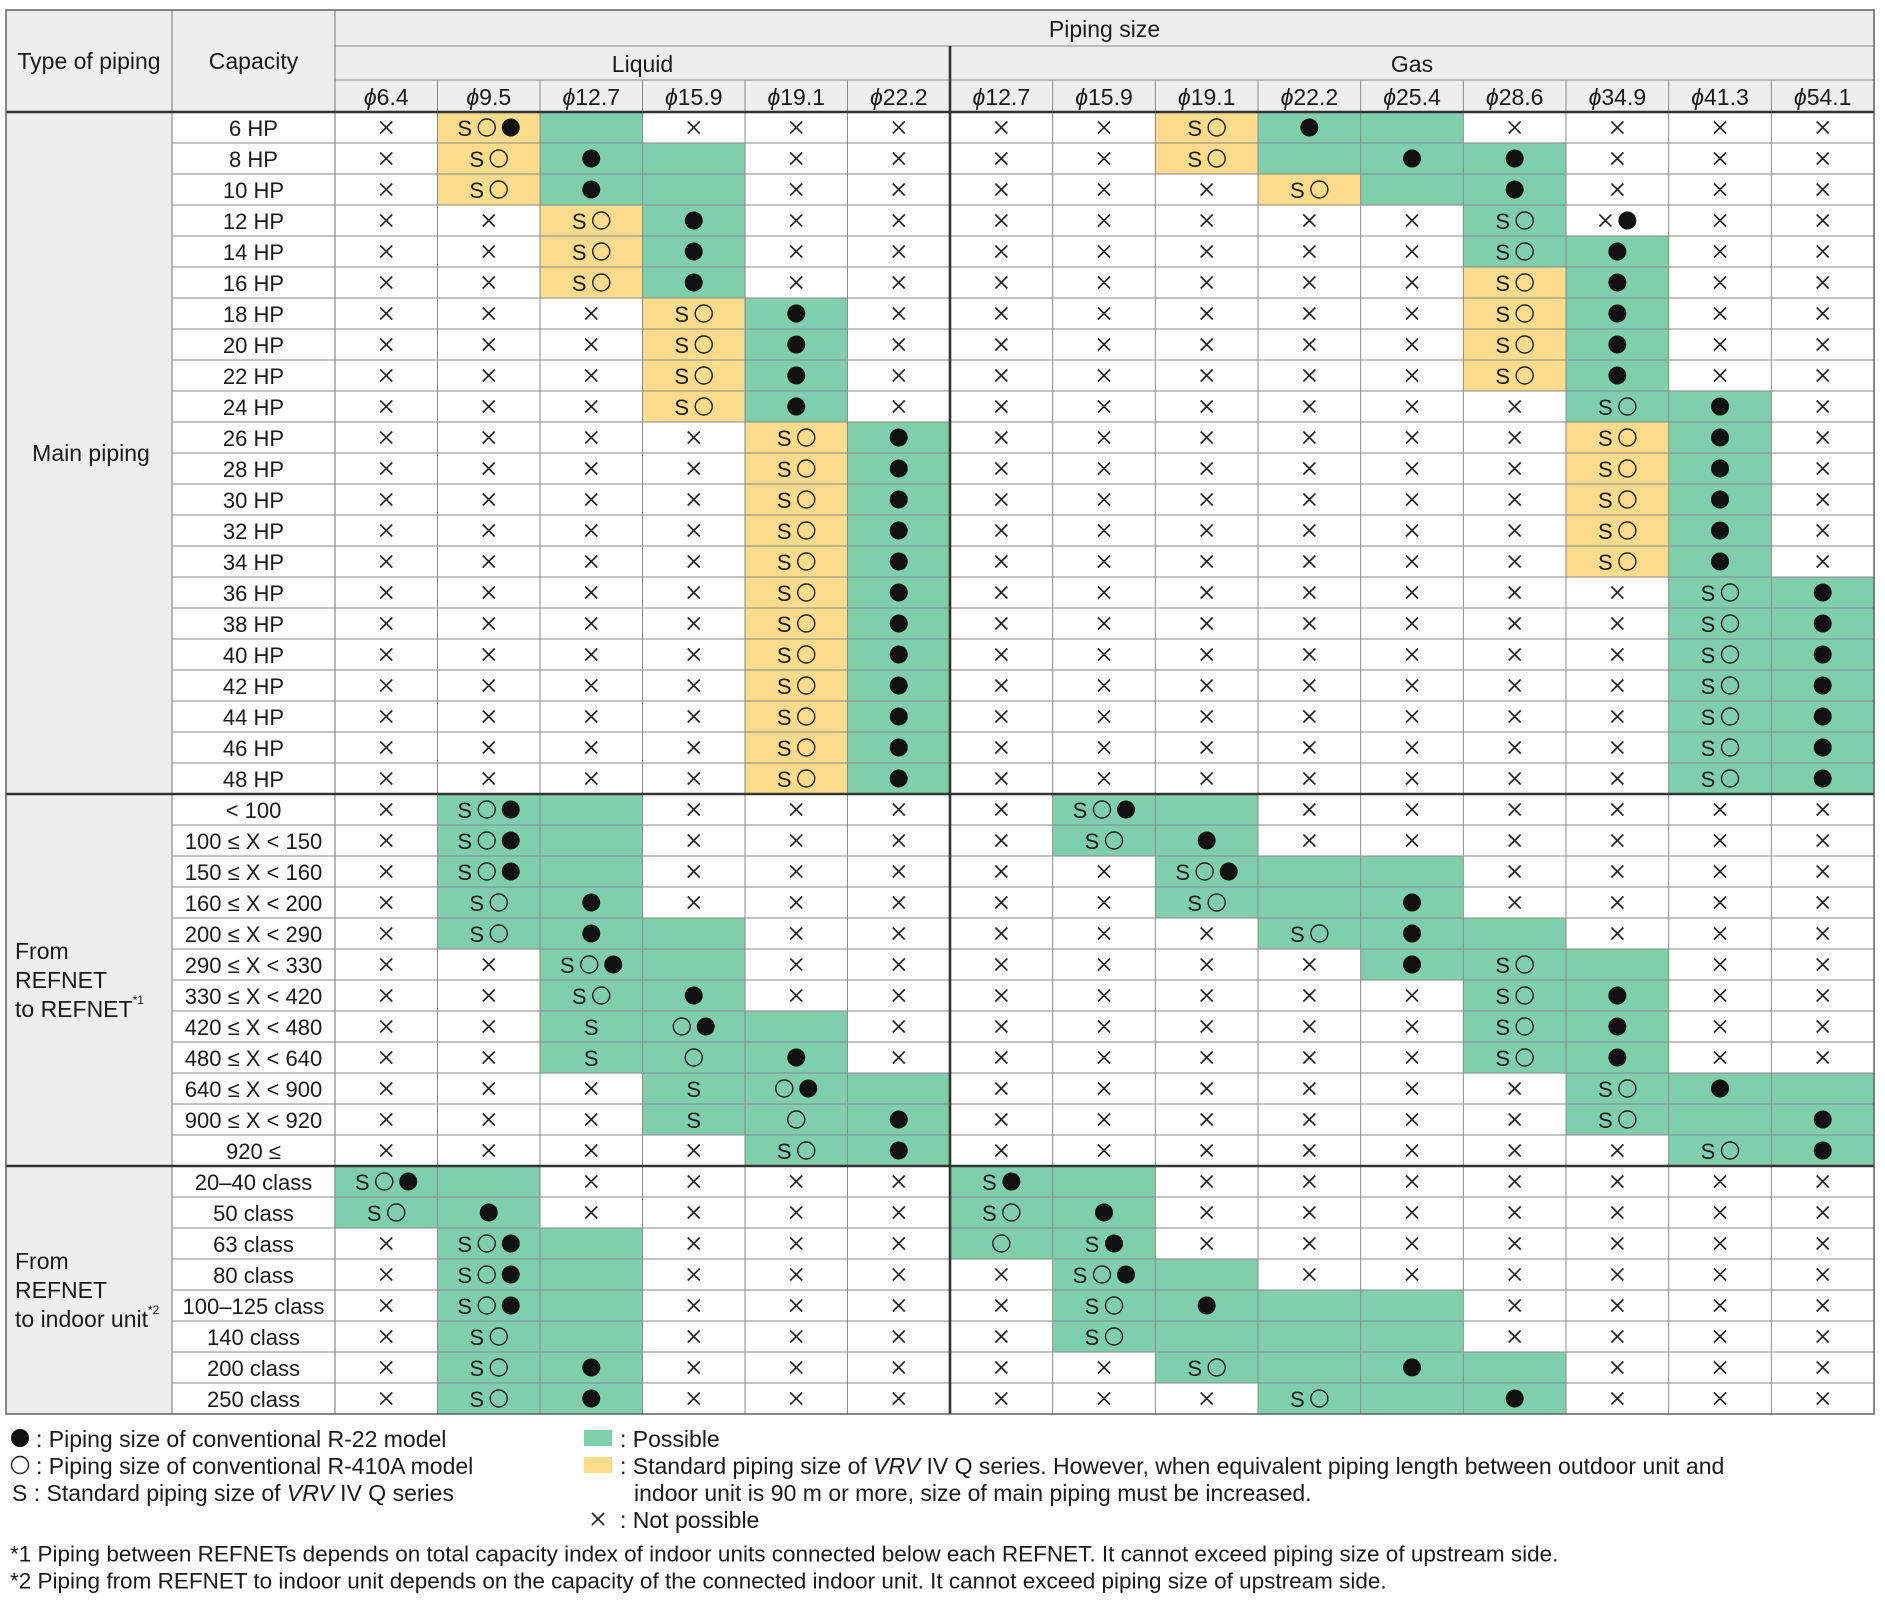  I want to click on capacity-cell: 330 ≤ X < 420, so click(253, 996).